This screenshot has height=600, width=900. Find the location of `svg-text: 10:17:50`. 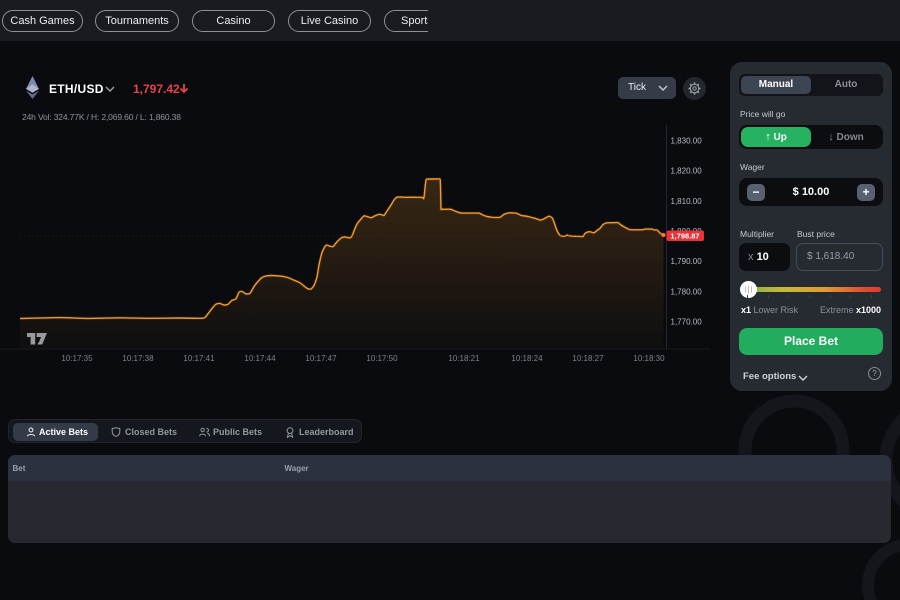

svg-text: 10:17:50 is located at coordinates (382, 358).